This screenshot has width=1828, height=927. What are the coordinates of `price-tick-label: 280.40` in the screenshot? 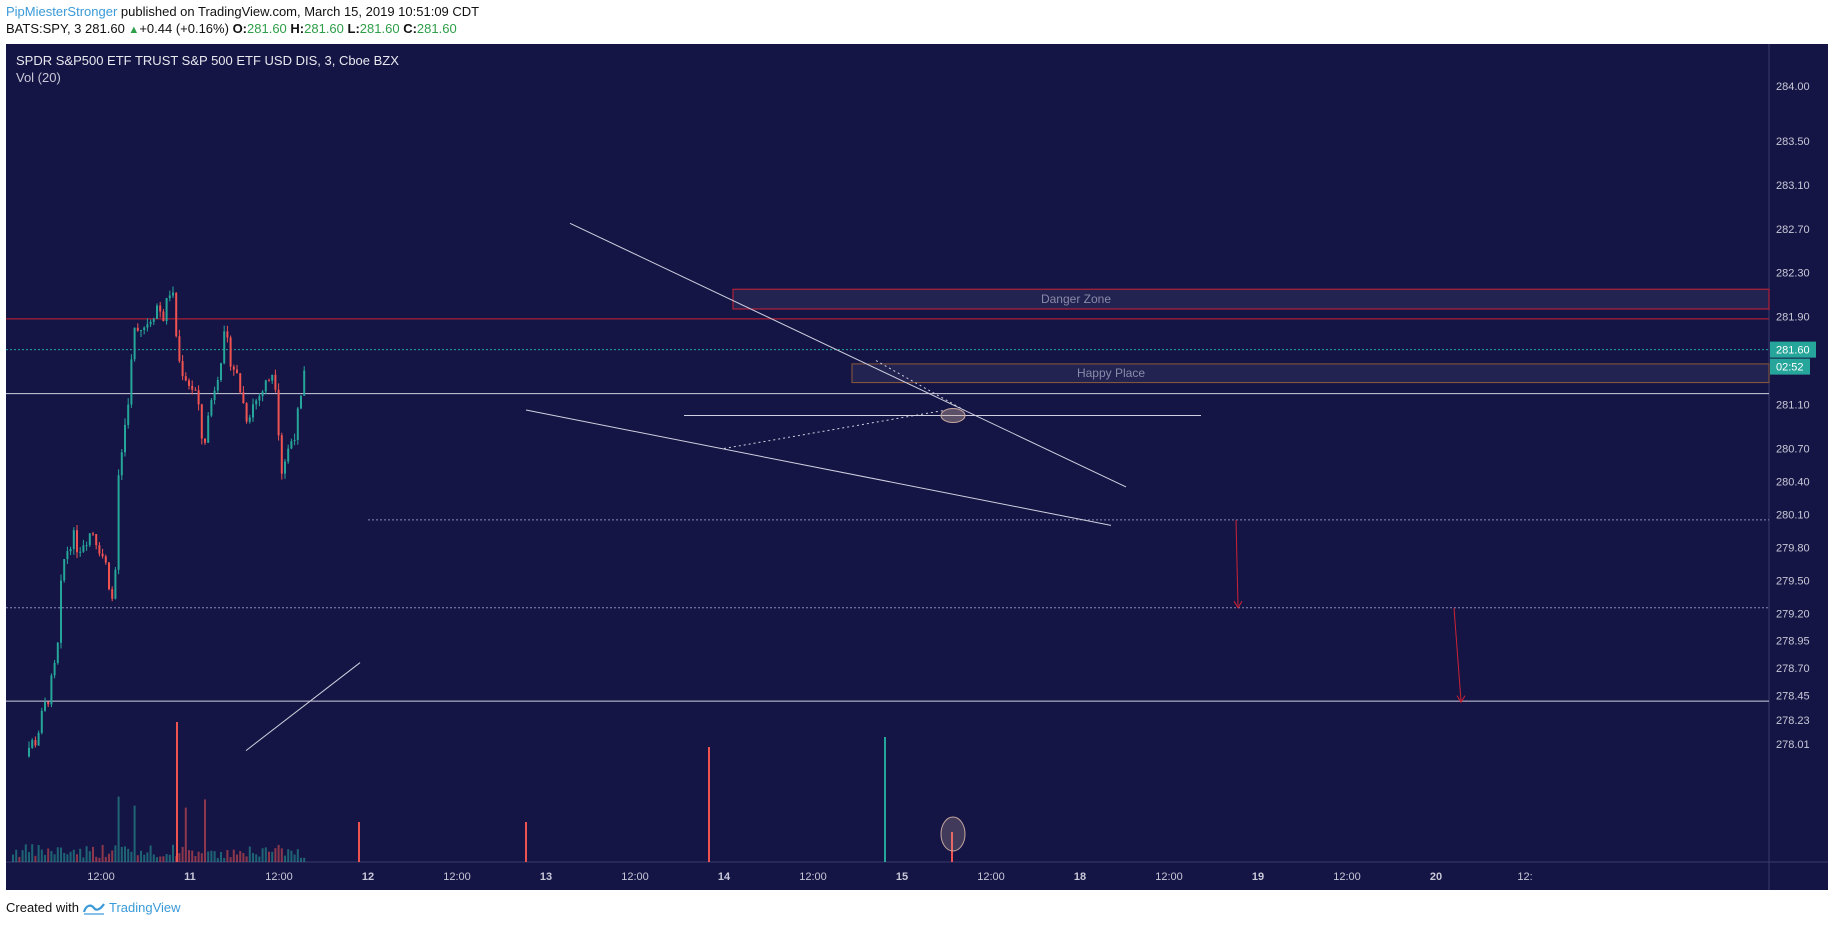 It's located at (1793, 482).